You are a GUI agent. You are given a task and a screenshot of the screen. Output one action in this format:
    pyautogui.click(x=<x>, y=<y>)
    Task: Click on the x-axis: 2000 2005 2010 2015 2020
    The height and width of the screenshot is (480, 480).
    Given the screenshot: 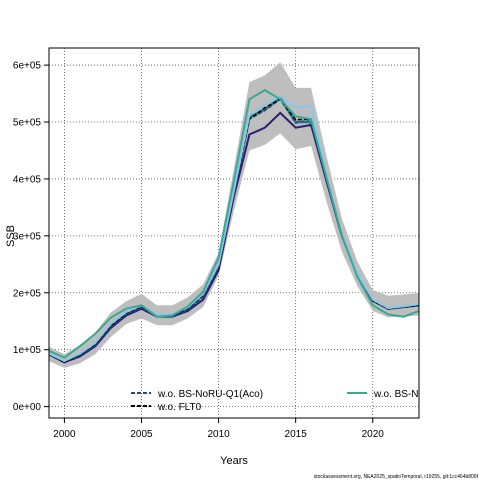 What is the action you would take?
    pyautogui.click(x=218, y=429)
    